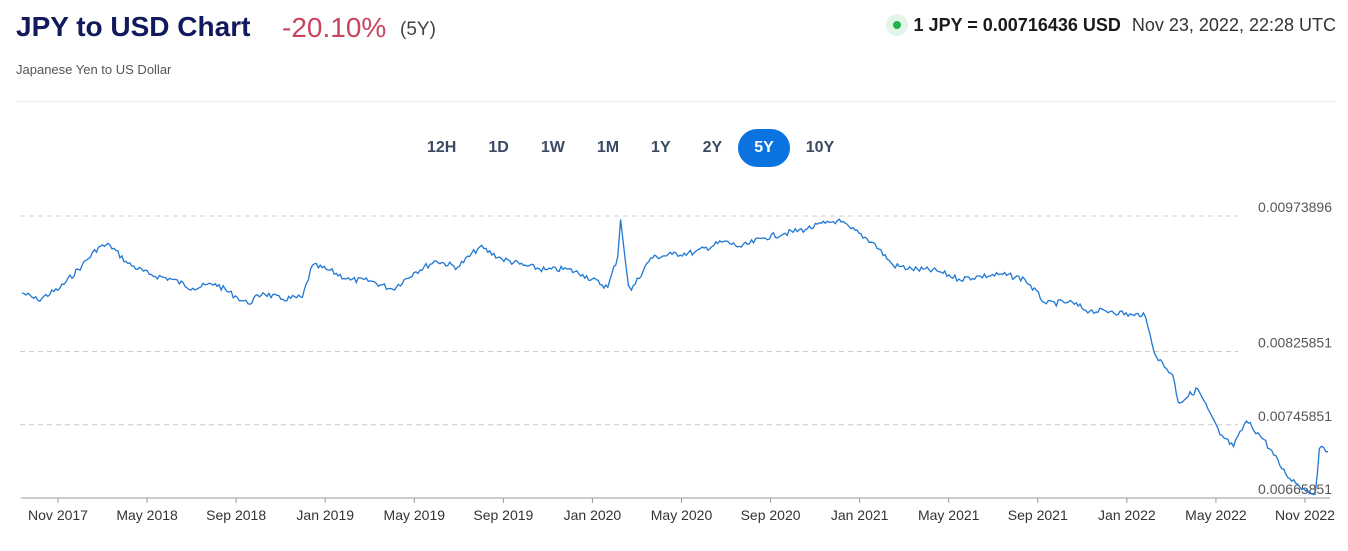 The image size is (1348, 551). What do you see at coordinates (676, 101) in the screenshot?
I see `header-divider` at bounding box center [676, 101].